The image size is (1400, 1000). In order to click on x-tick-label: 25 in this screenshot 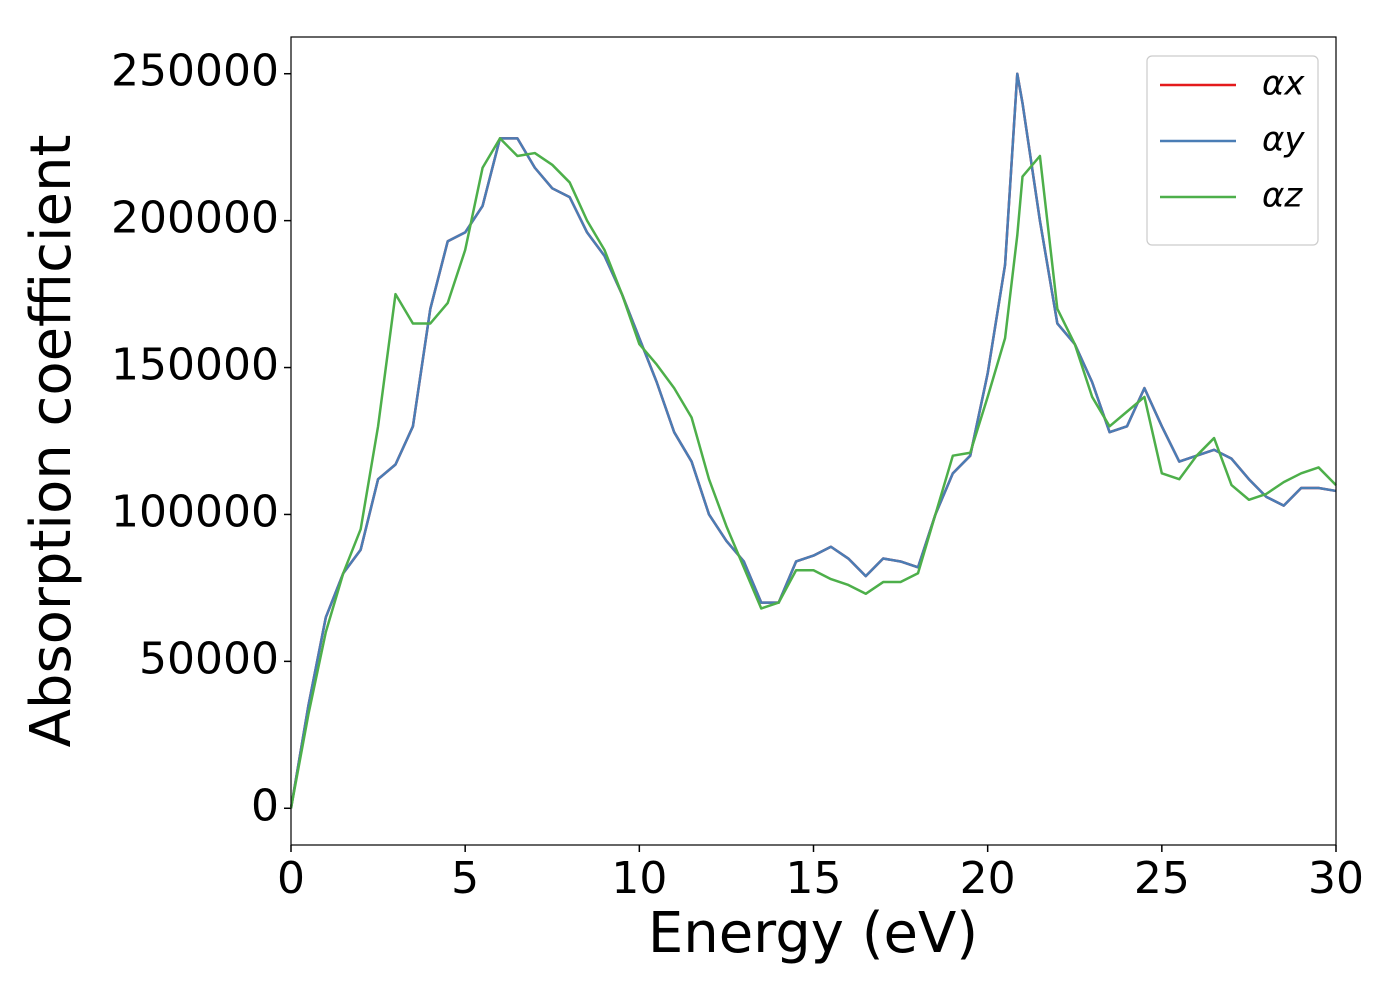, I will do `click(1162, 878)`.